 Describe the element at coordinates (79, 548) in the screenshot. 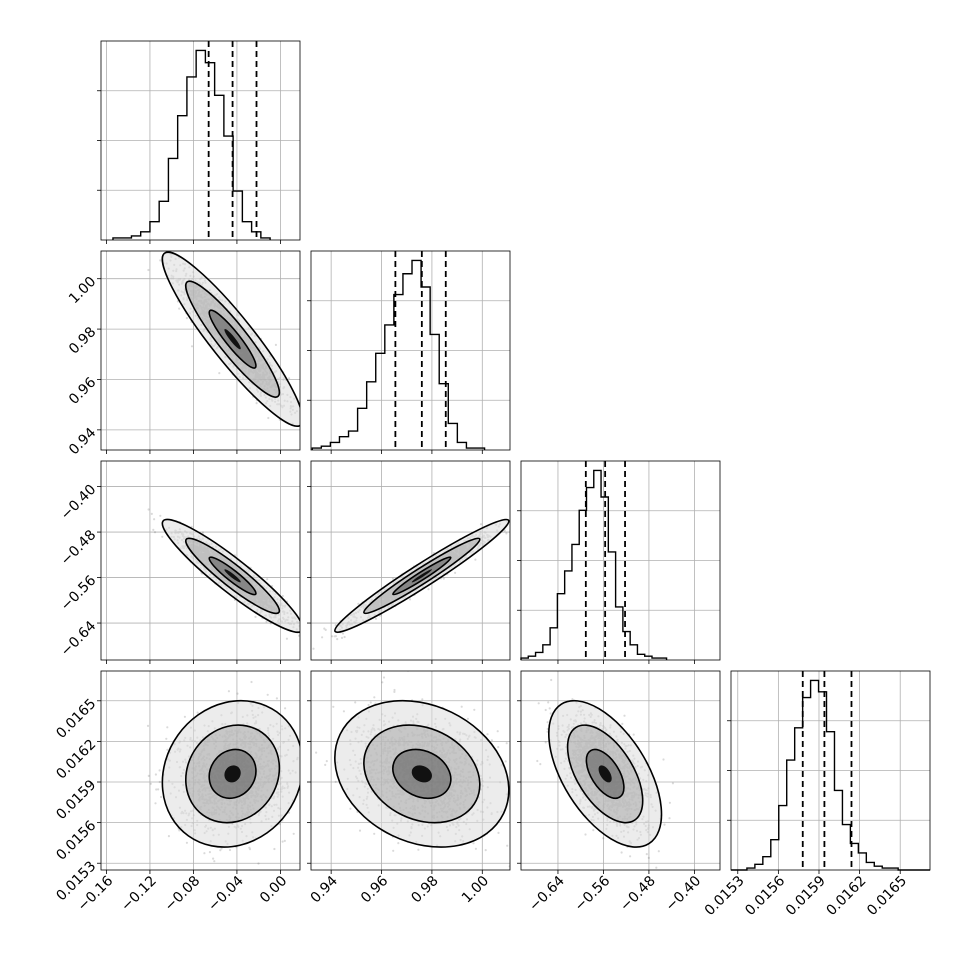

I see `y-tick-label: −0.48` at that location.